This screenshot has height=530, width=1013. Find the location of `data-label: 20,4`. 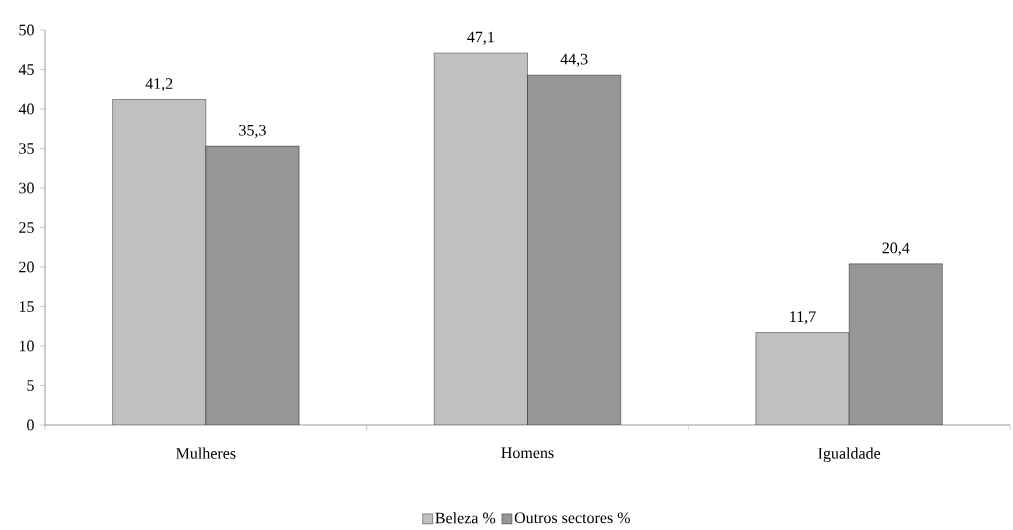

data-label: 20,4 is located at coordinates (896, 249).